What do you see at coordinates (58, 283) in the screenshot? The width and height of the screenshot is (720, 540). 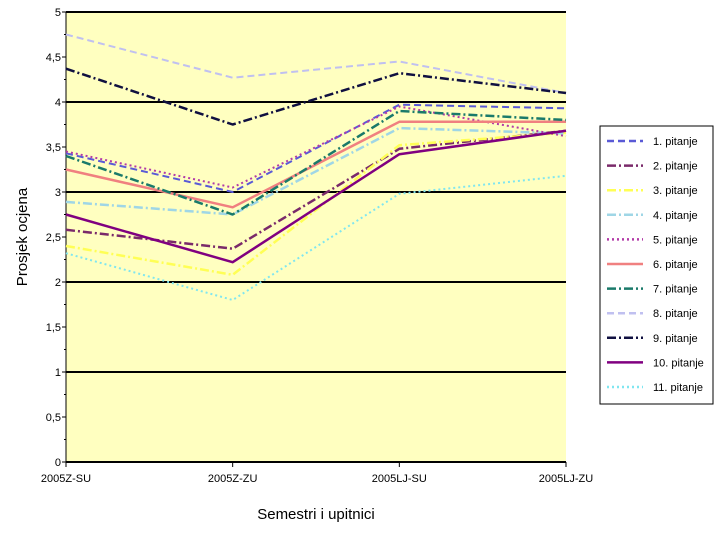 I see `y-tick-label: 2` at bounding box center [58, 283].